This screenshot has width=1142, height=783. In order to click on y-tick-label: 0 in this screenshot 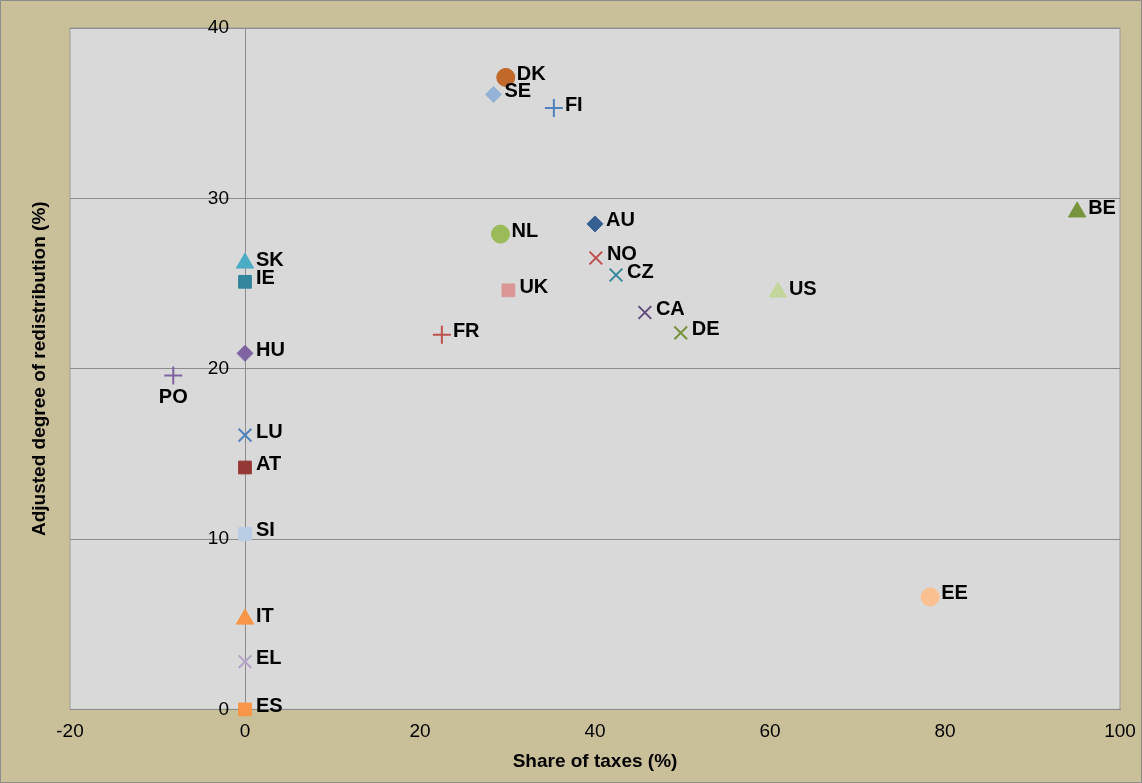, I will do `click(223, 708)`.